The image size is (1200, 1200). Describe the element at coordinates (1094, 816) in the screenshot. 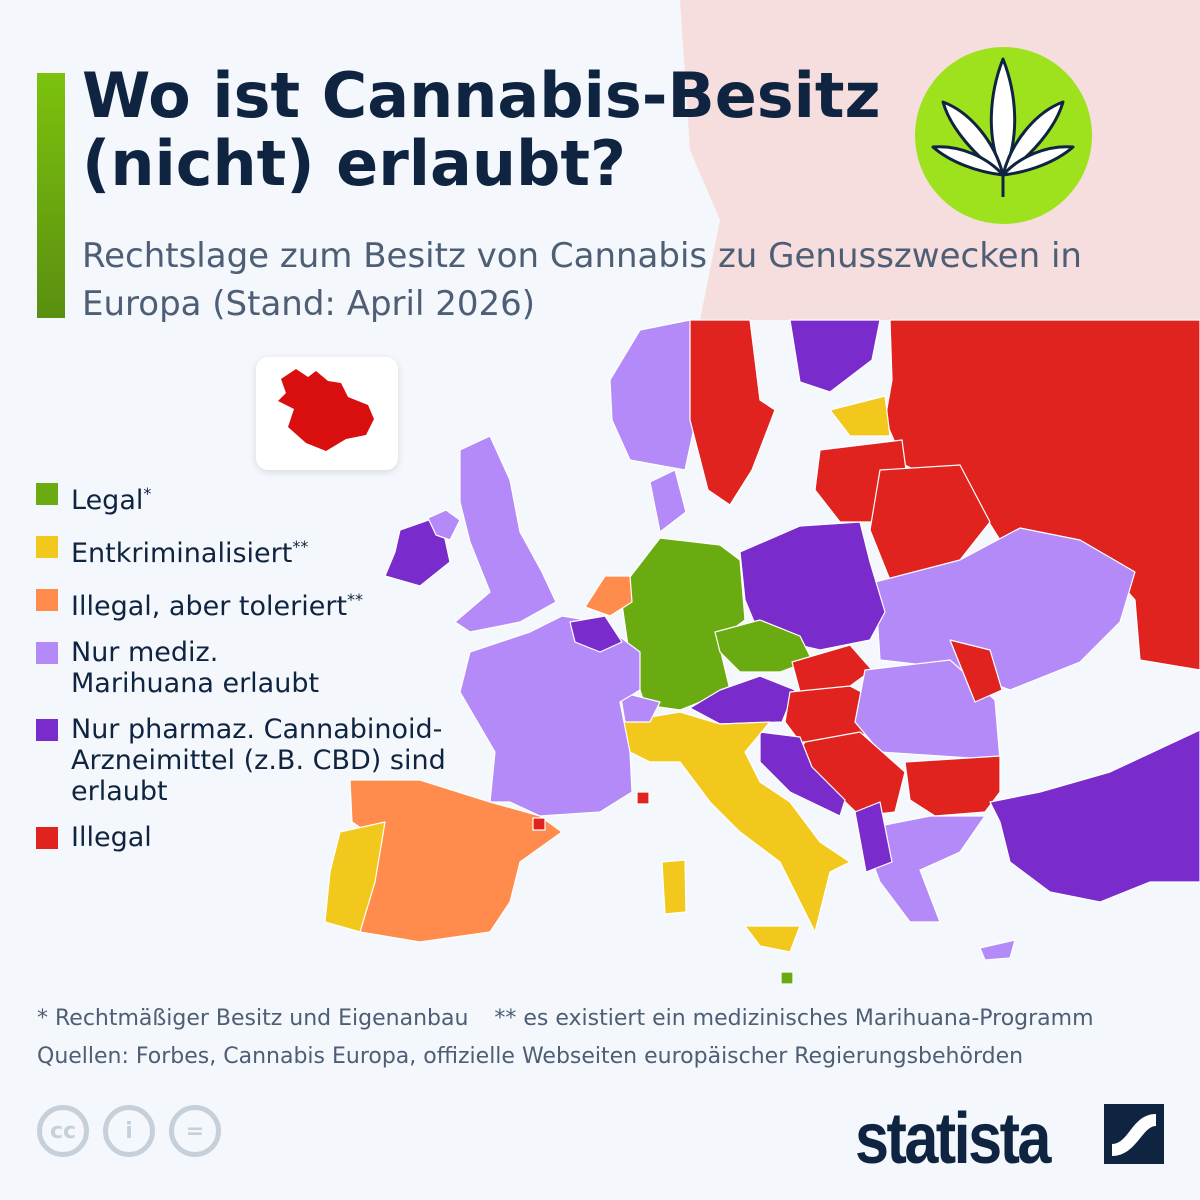

I see `country-turkey` at that location.